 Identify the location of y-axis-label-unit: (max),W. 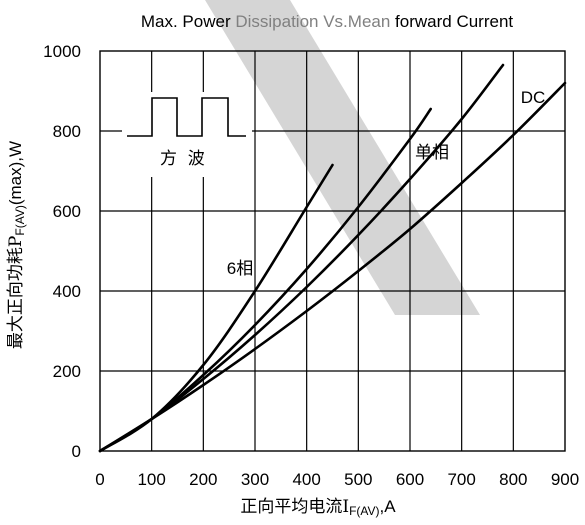
(15, 173).